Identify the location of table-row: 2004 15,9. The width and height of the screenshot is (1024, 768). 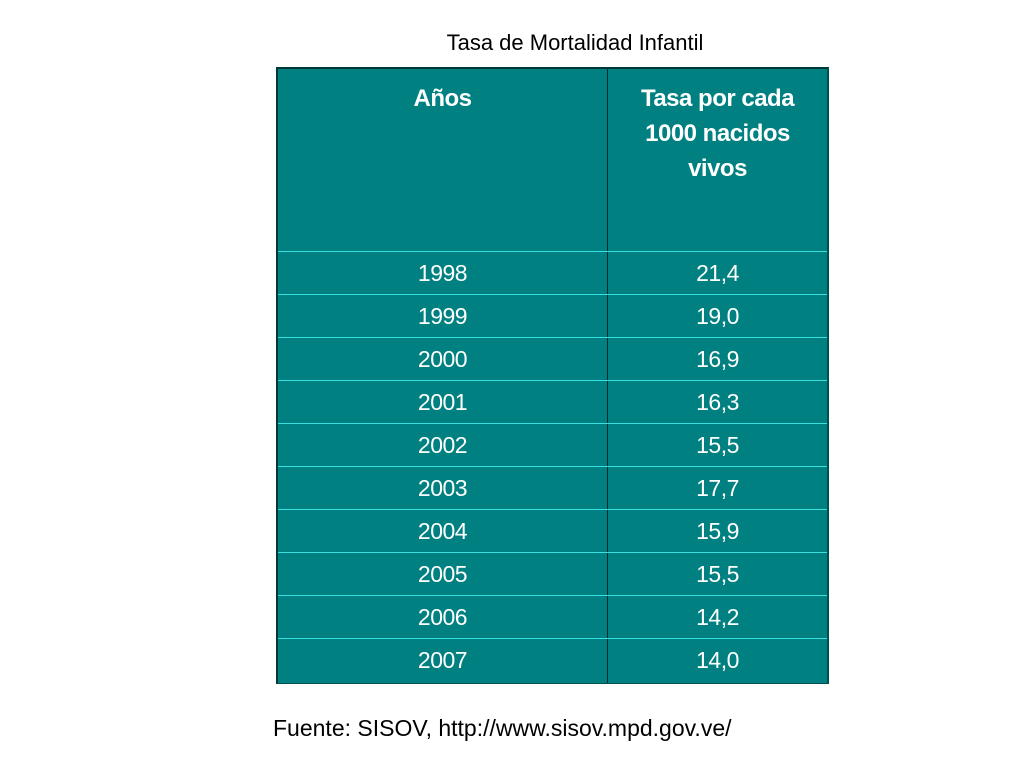
(552, 531).